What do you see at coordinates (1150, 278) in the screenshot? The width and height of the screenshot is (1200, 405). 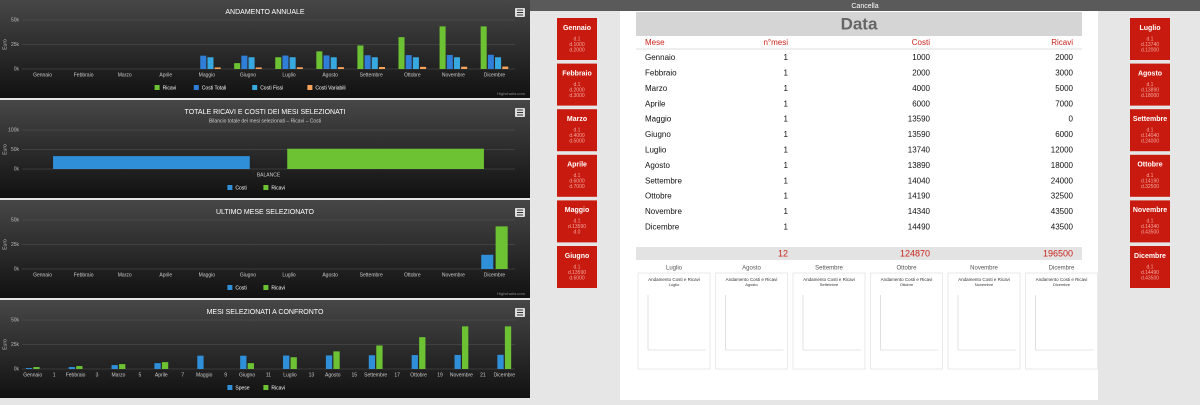 I see `month-button-detail: d.43500` at bounding box center [1150, 278].